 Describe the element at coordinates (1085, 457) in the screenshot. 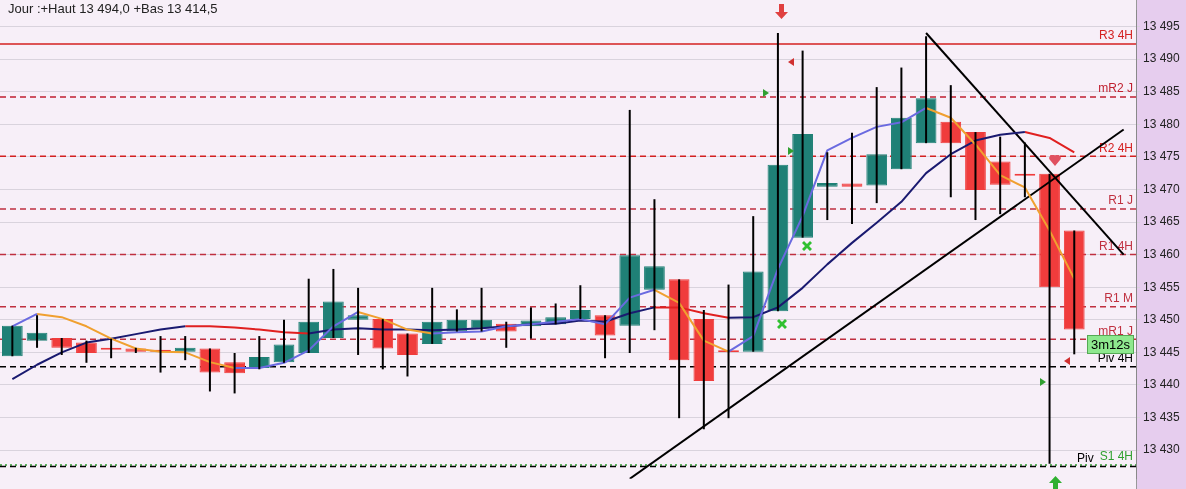

I see `ref-line-label: Piv` at that location.